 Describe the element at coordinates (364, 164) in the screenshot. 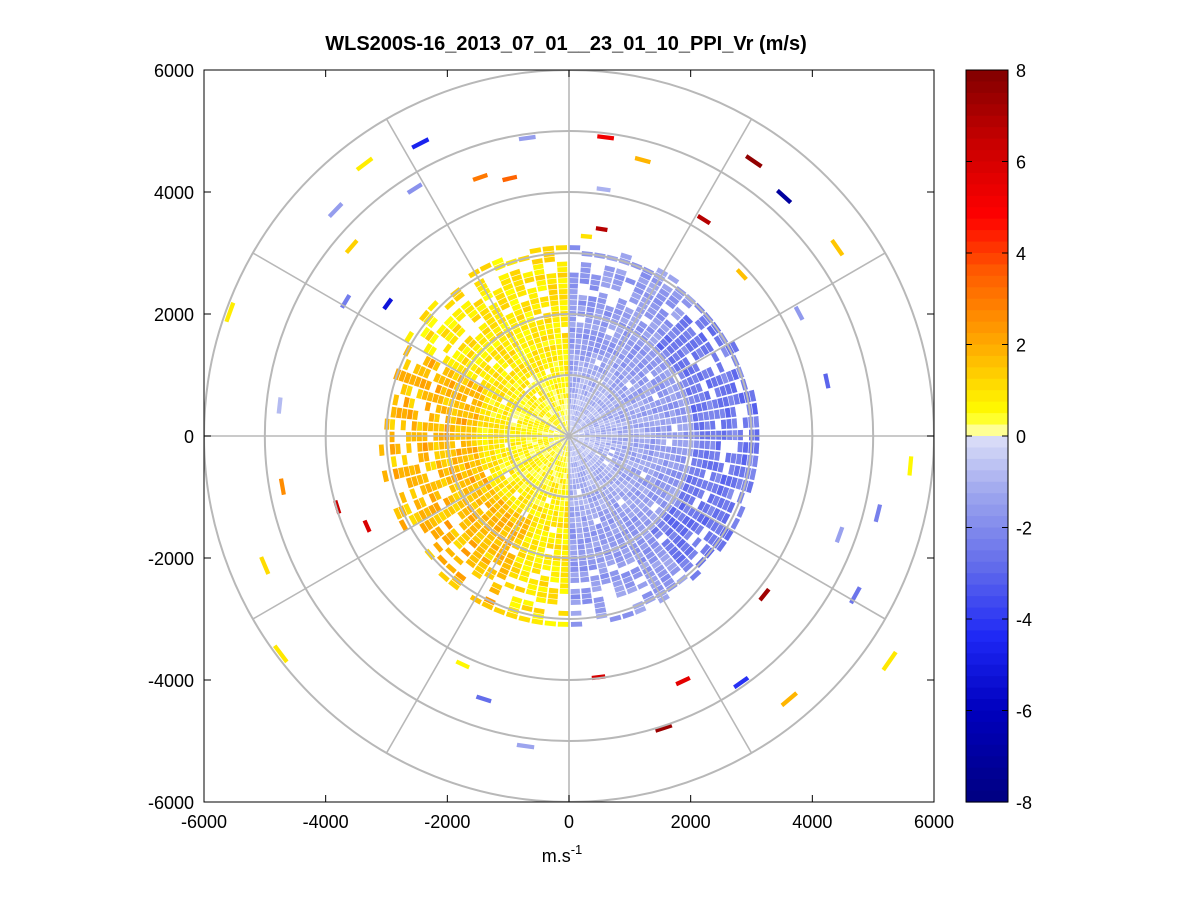

I see `sparse-return` at that location.